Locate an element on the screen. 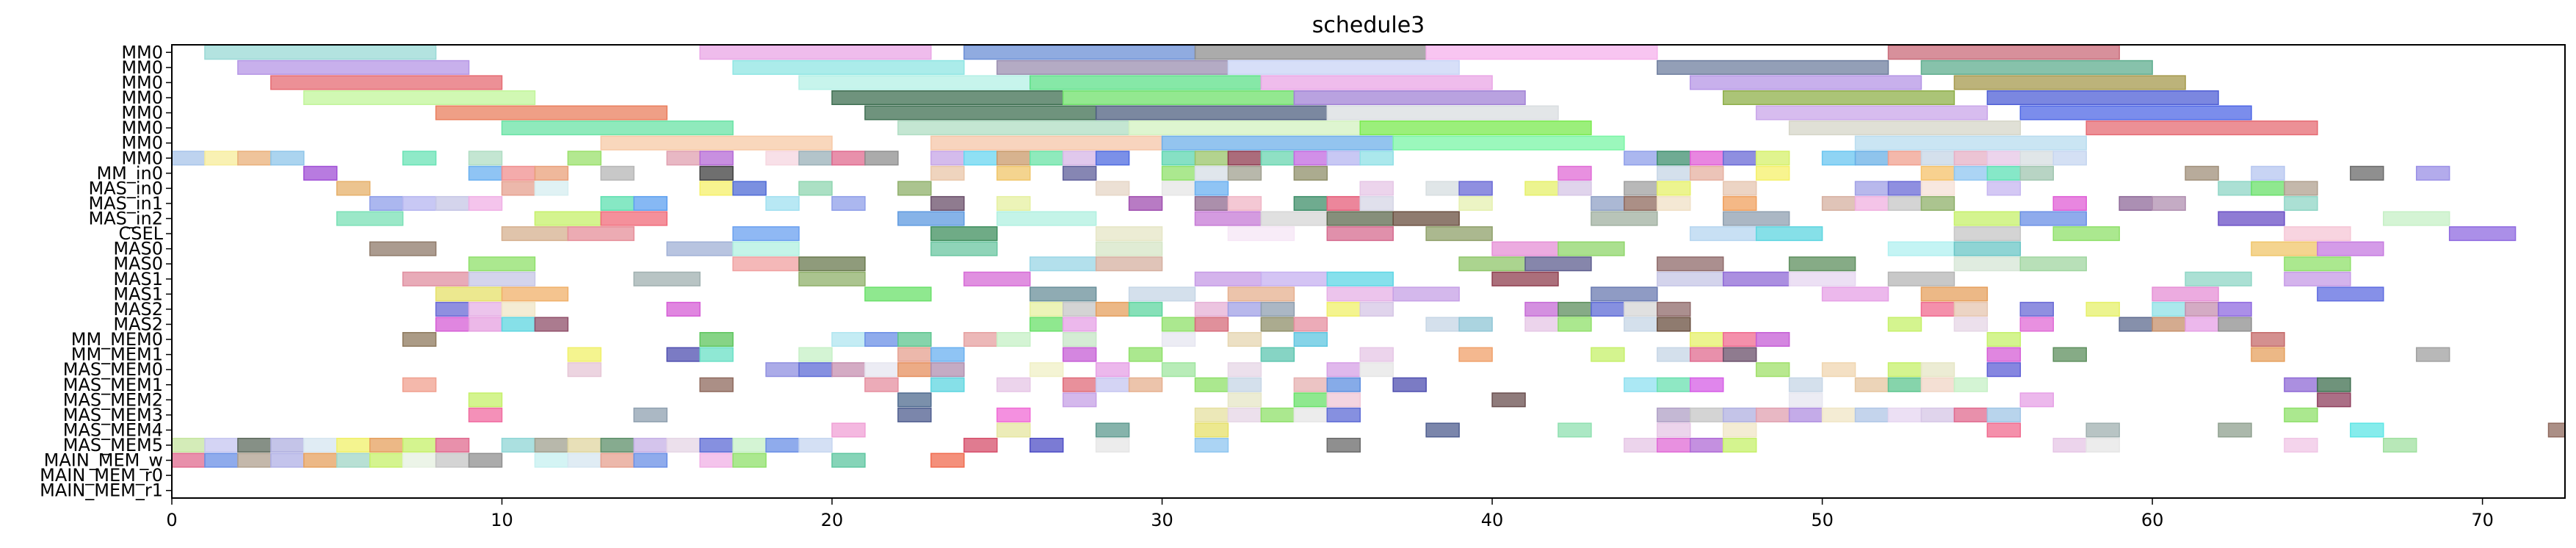 Image resolution: width=2576 pixels, height=548 pixels. row-label: MM0 is located at coordinates (142, 67).